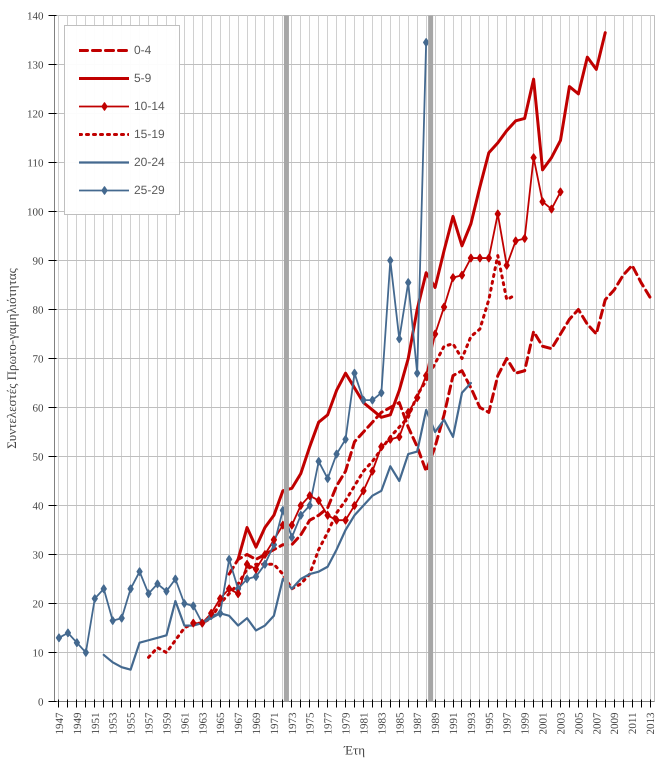 This screenshot has height=760, width=662. What do you see at coordinates (526, 723) in the screenshot?
I see `x-tick-label: 1999` at bounding box center [526, 723].